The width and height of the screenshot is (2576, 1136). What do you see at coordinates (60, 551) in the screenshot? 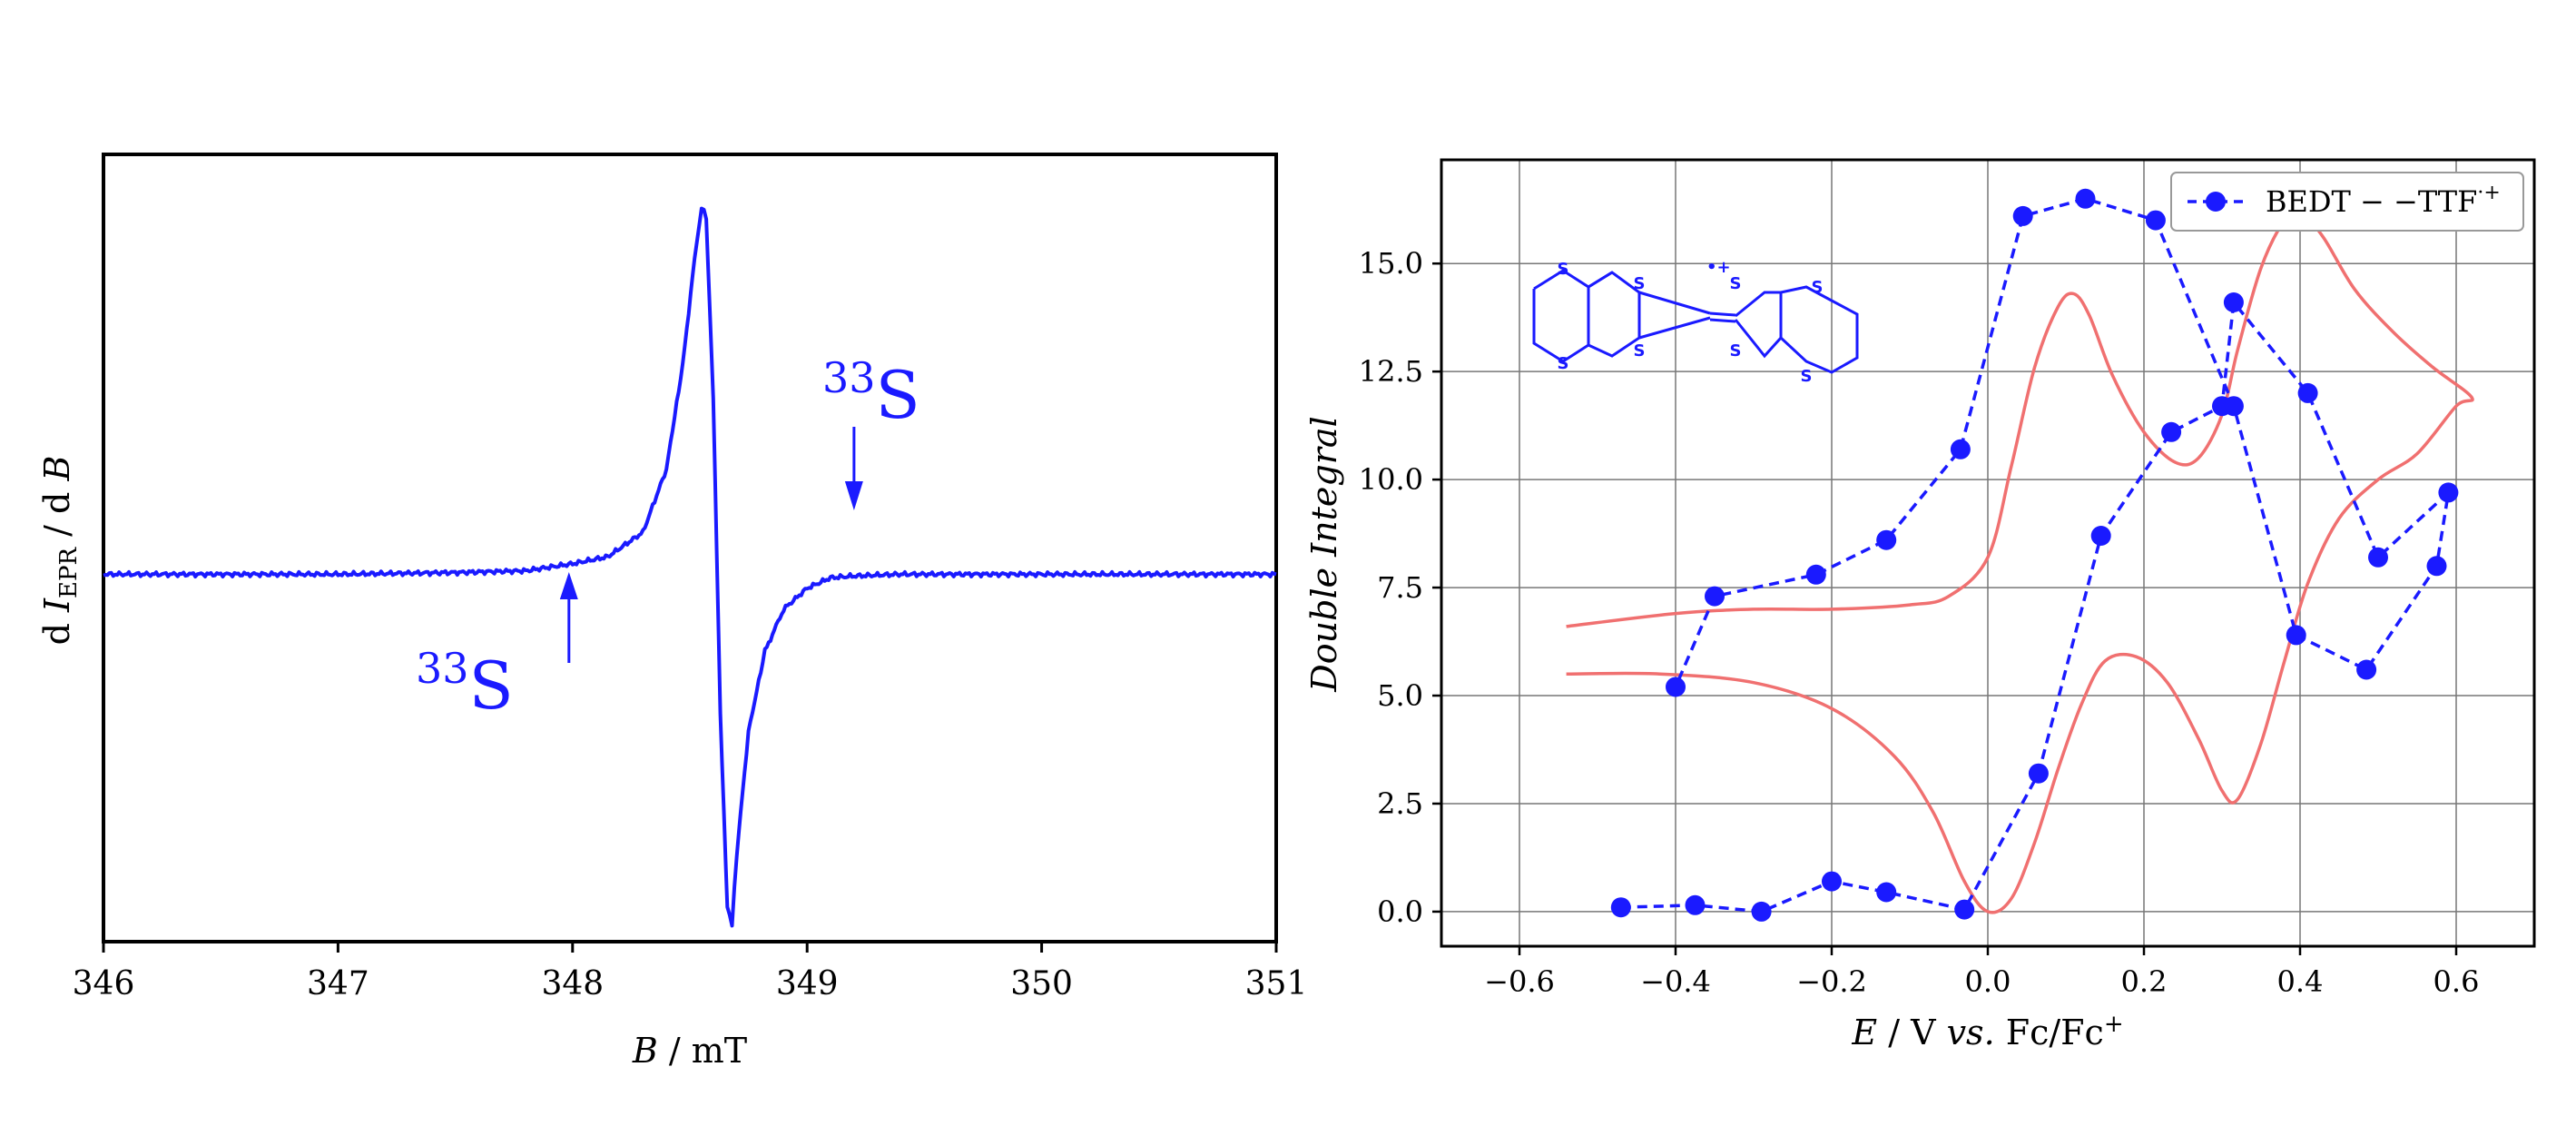
I see `epr-y-axis-label: d IEPR / d B` at bounding box center [60, 551].